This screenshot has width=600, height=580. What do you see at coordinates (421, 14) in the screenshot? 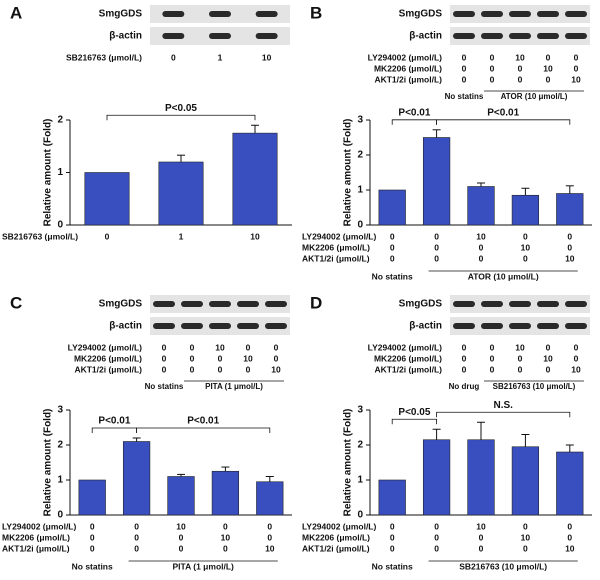
I see `band-label: SmgGDS` at bounding box center [421, 14].